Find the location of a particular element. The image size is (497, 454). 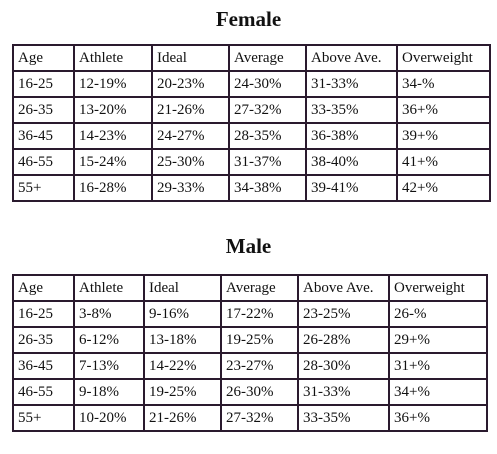

table-cell: 14-22% is located at coordinates (182, 366).